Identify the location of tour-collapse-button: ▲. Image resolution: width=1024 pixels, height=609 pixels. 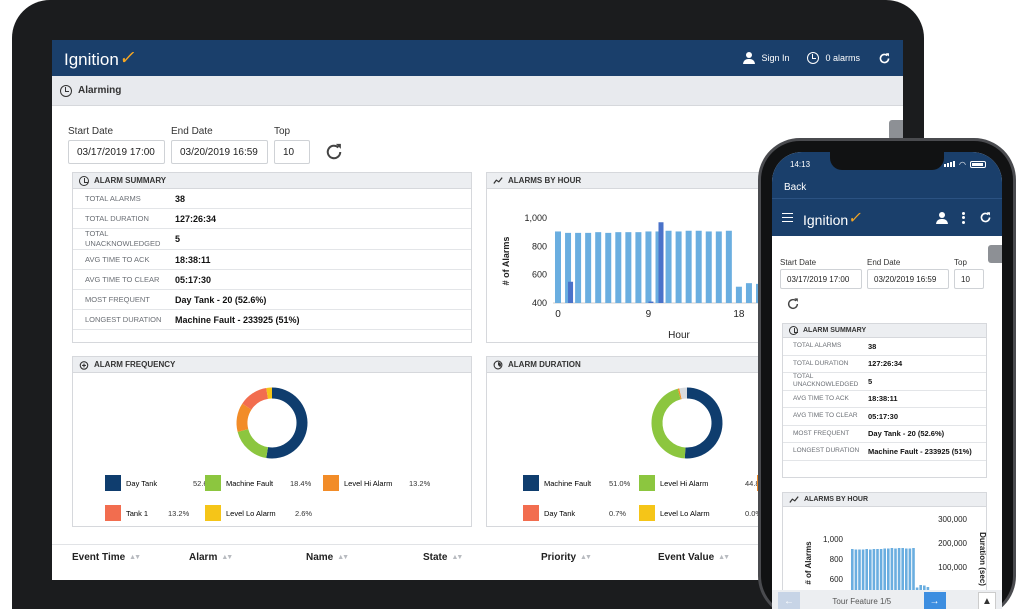
(986, 600).